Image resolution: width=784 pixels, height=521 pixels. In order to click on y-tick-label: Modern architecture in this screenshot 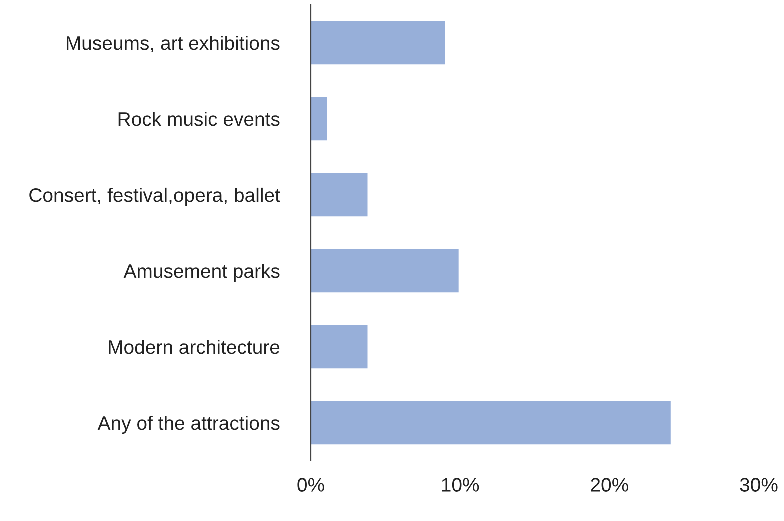, I will do `click(194, 347)`.